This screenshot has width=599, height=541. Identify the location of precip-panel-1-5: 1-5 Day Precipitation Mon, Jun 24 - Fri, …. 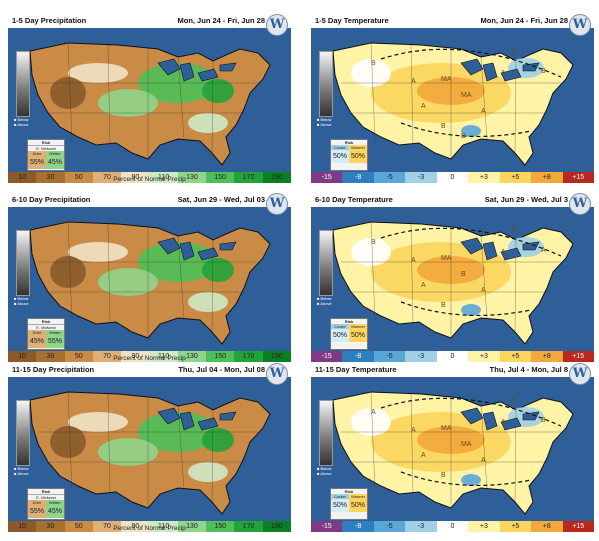
(149, 98).